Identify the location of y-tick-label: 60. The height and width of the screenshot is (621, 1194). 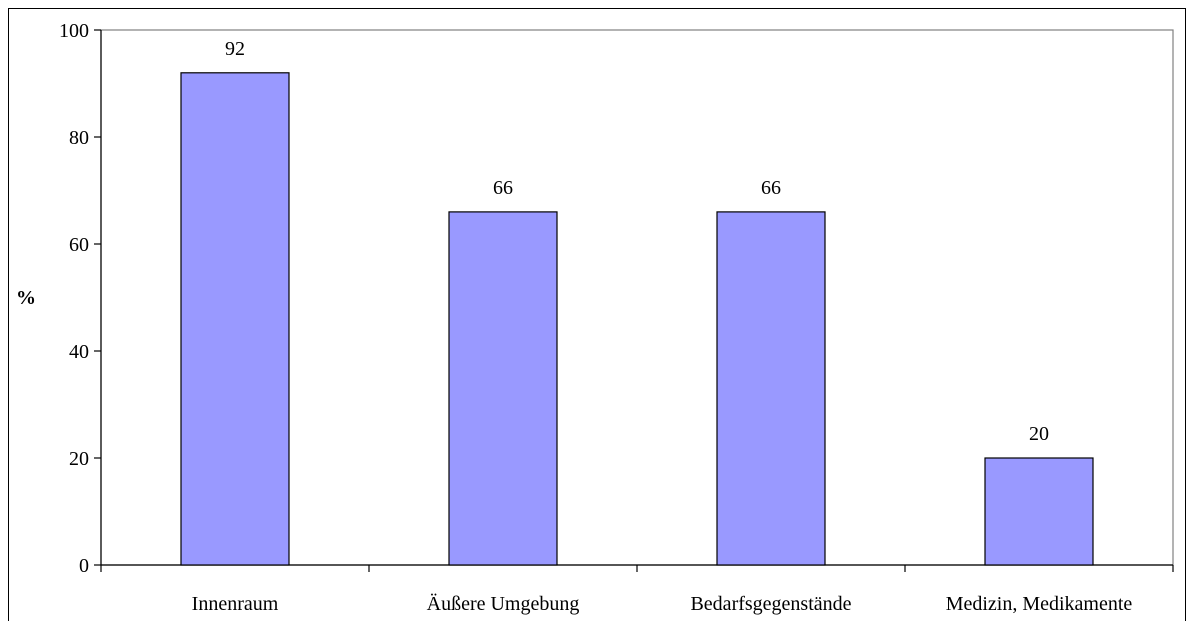
(79, 245).